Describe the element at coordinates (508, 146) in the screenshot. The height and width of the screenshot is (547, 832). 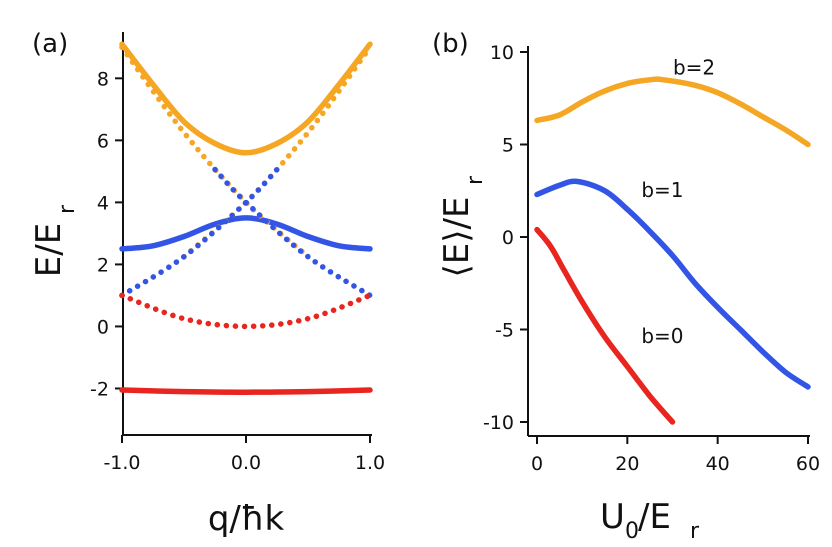
I see `panel-b-y-tick-label: 5` at that location.